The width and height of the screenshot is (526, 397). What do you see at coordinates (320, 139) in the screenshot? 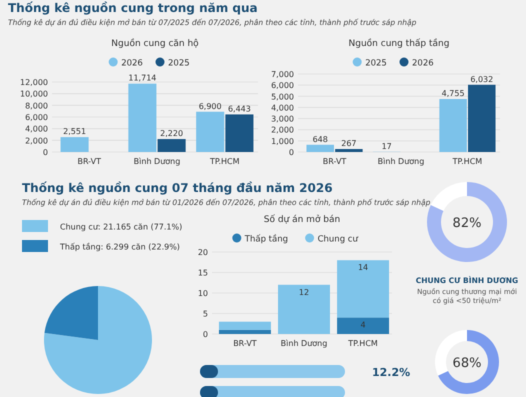
I see `data-label: 648` at bounding box center [320, 139].